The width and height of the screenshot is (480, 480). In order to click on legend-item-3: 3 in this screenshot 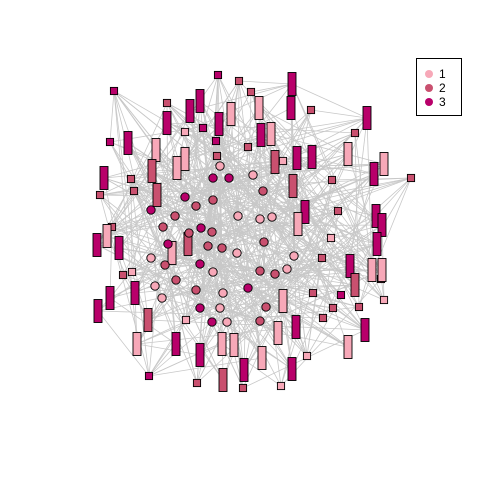, I will do `click(440, 102)`.